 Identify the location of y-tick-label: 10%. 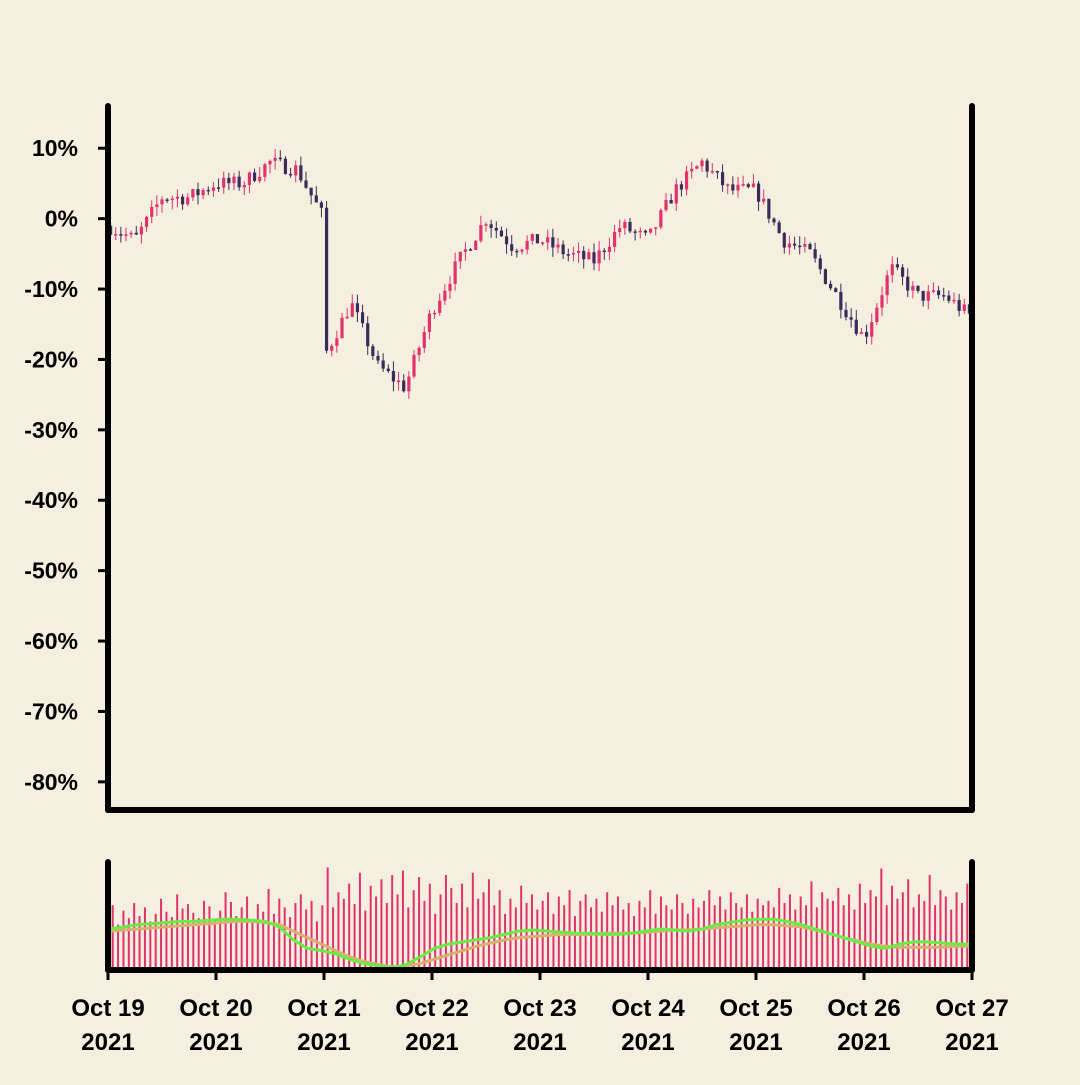
(55, 148).